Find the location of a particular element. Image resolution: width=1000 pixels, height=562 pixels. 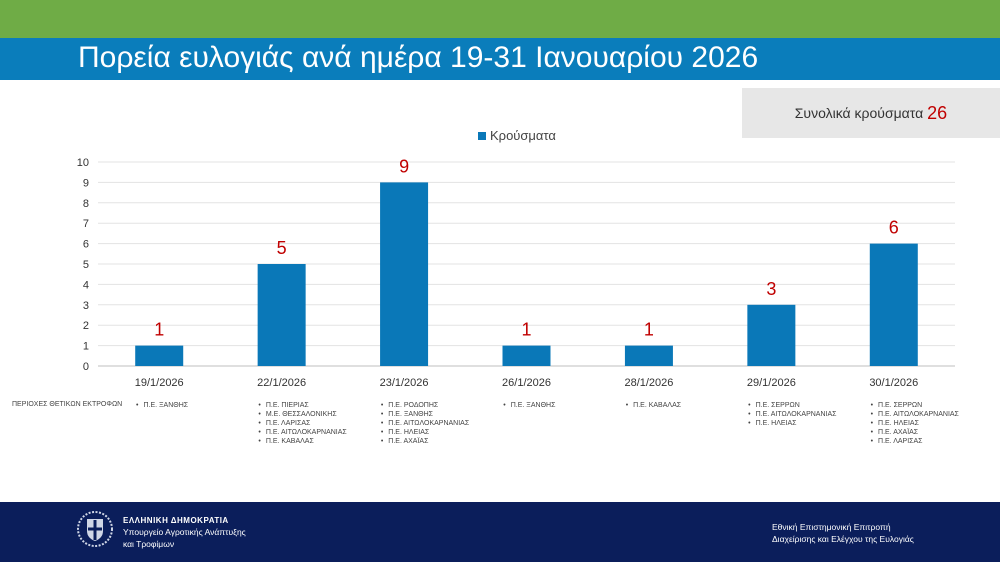

data-label: 6 is located at coordinates (894, 228).